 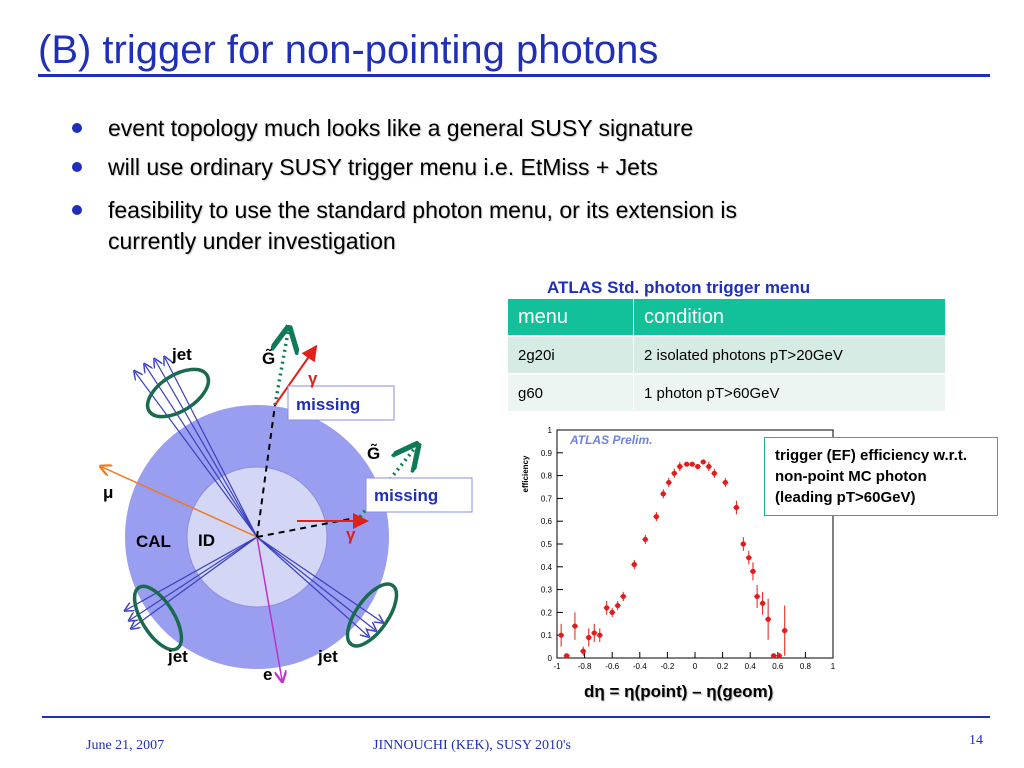 What do you see at coordinates (550, 658) in the screenshot?
I see `y-tick-label: 0` at bounding box center [550, 658].